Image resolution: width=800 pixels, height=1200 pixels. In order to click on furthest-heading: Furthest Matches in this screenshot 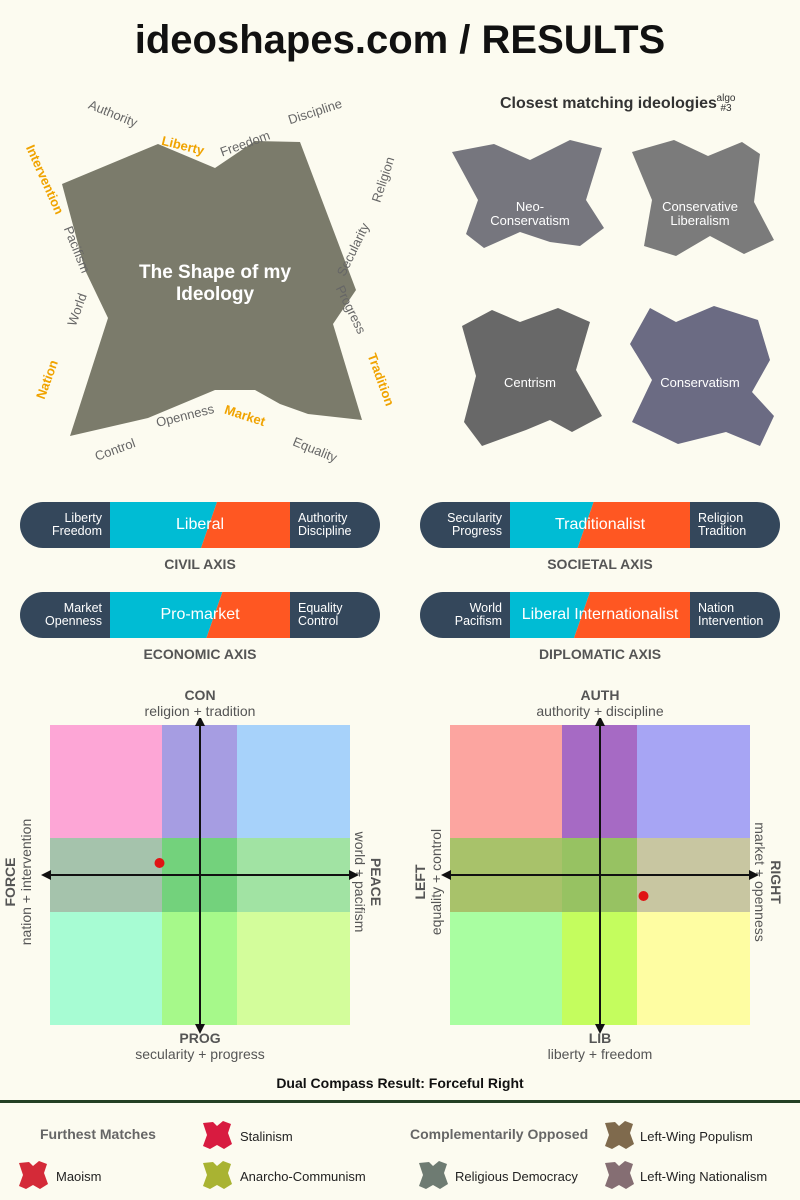, I will do `click(98, 1134)`.